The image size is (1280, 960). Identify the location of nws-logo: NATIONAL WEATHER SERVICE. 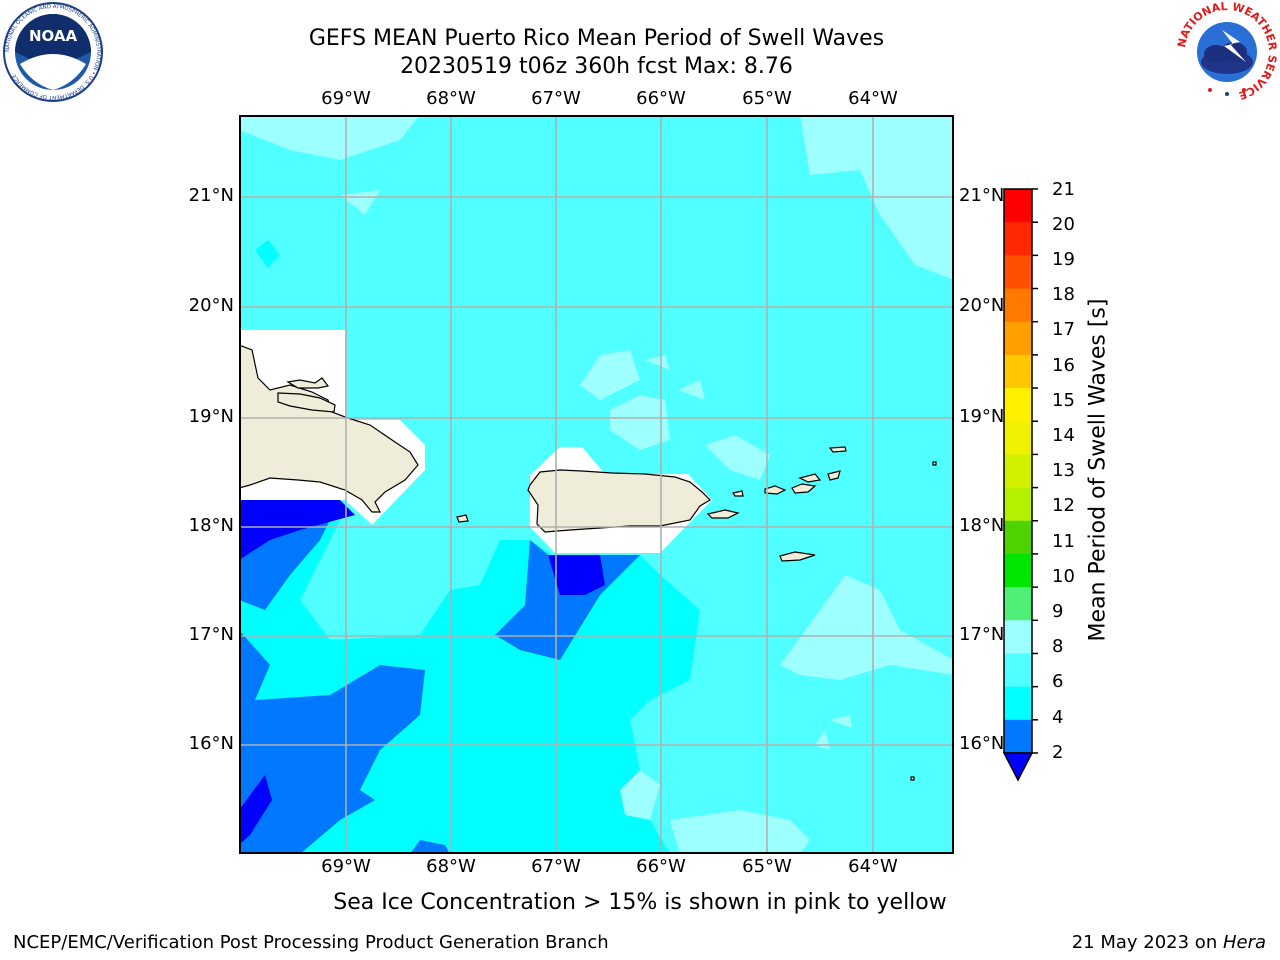
(1227, 51).